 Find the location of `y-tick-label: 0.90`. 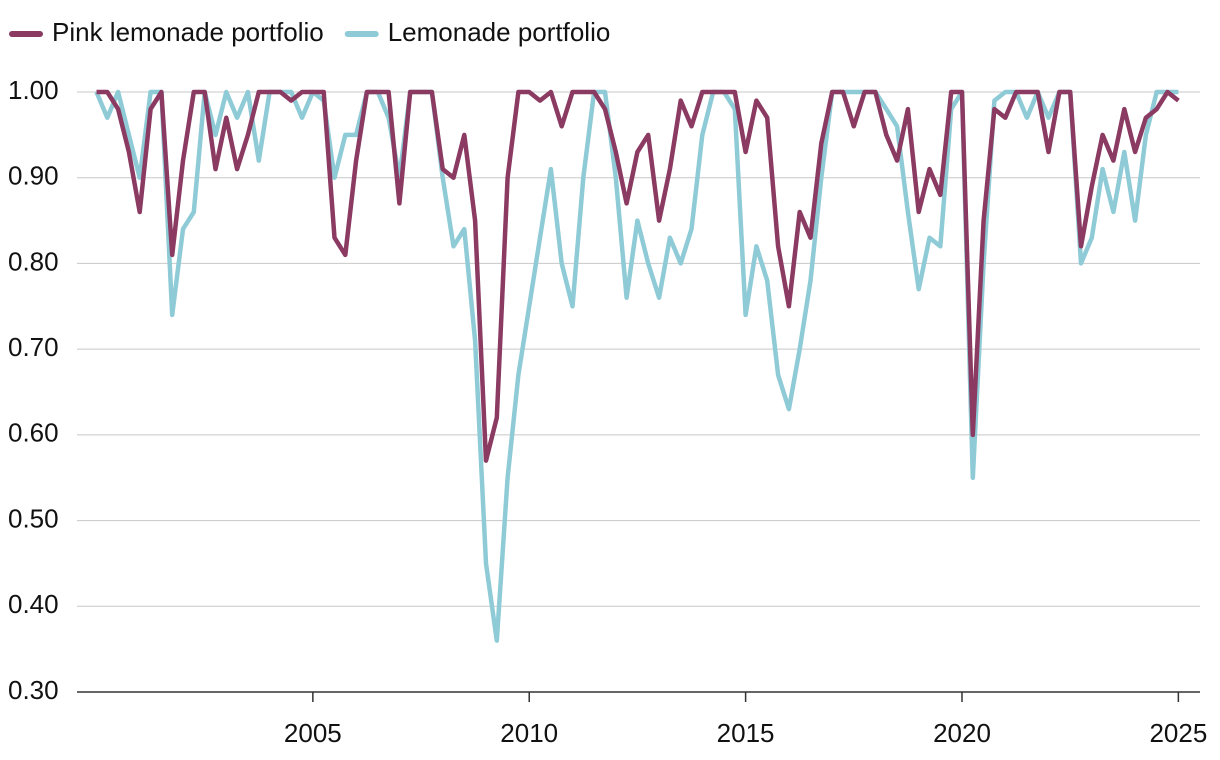

y-tick-label: 0.90 is located at coordinates (33, 176).